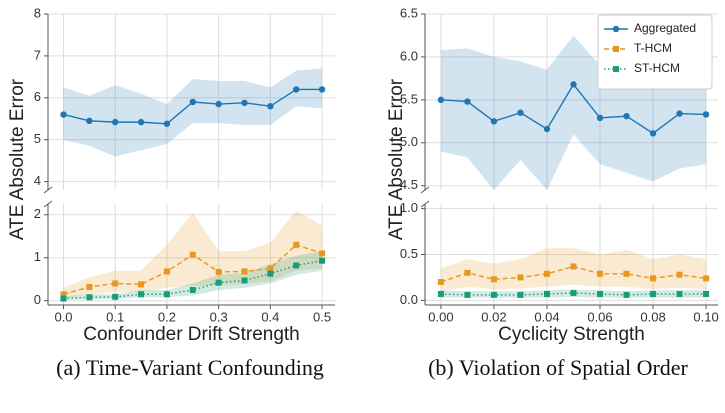  I want to click on x-tick-label: 0.10, so click(705, 316).